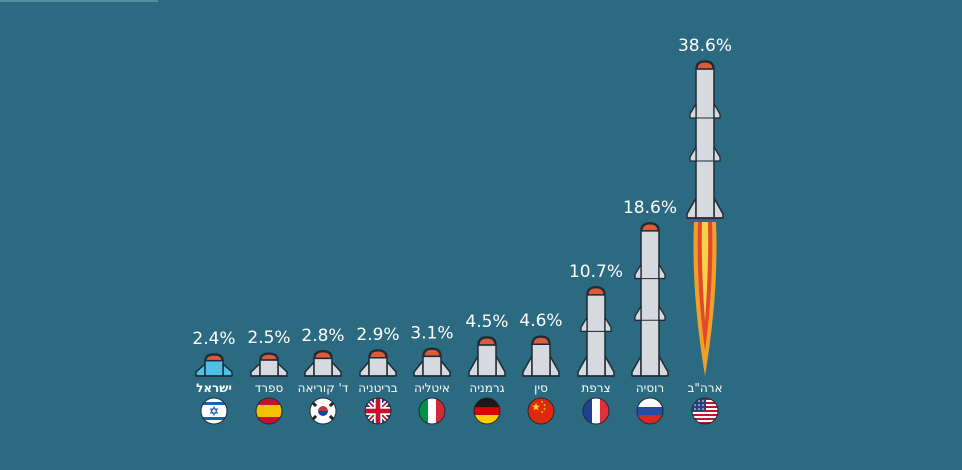 The image size is (962, 470). What do you see at coordinates (486, 388) in the screenshot?
I see `tick-label-5: גרמניה` at bounding box center [486, 388].